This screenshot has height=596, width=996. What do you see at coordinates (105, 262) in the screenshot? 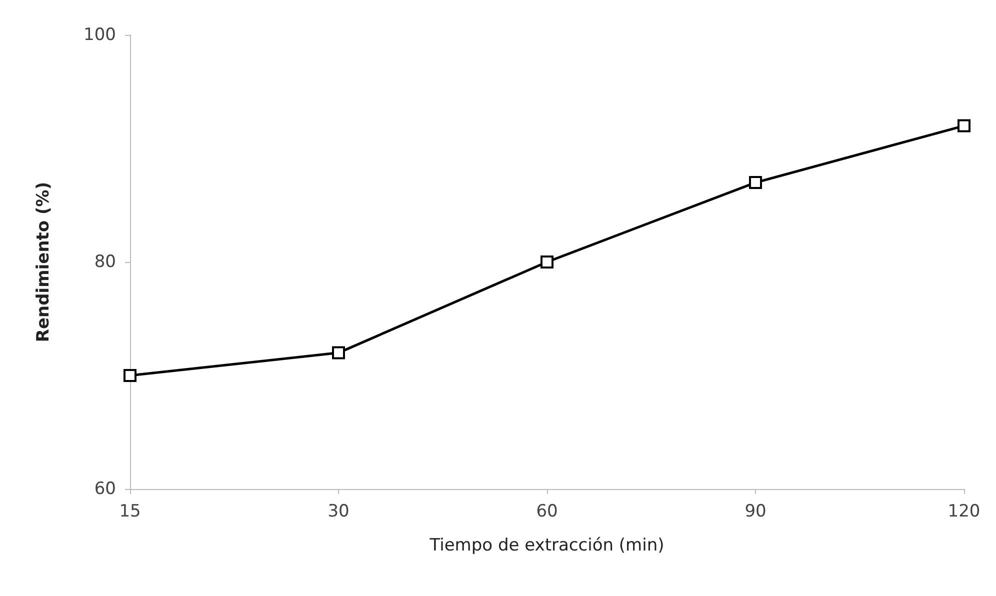
I see `y-tick-label: 80` at bounding box center [105, 262].